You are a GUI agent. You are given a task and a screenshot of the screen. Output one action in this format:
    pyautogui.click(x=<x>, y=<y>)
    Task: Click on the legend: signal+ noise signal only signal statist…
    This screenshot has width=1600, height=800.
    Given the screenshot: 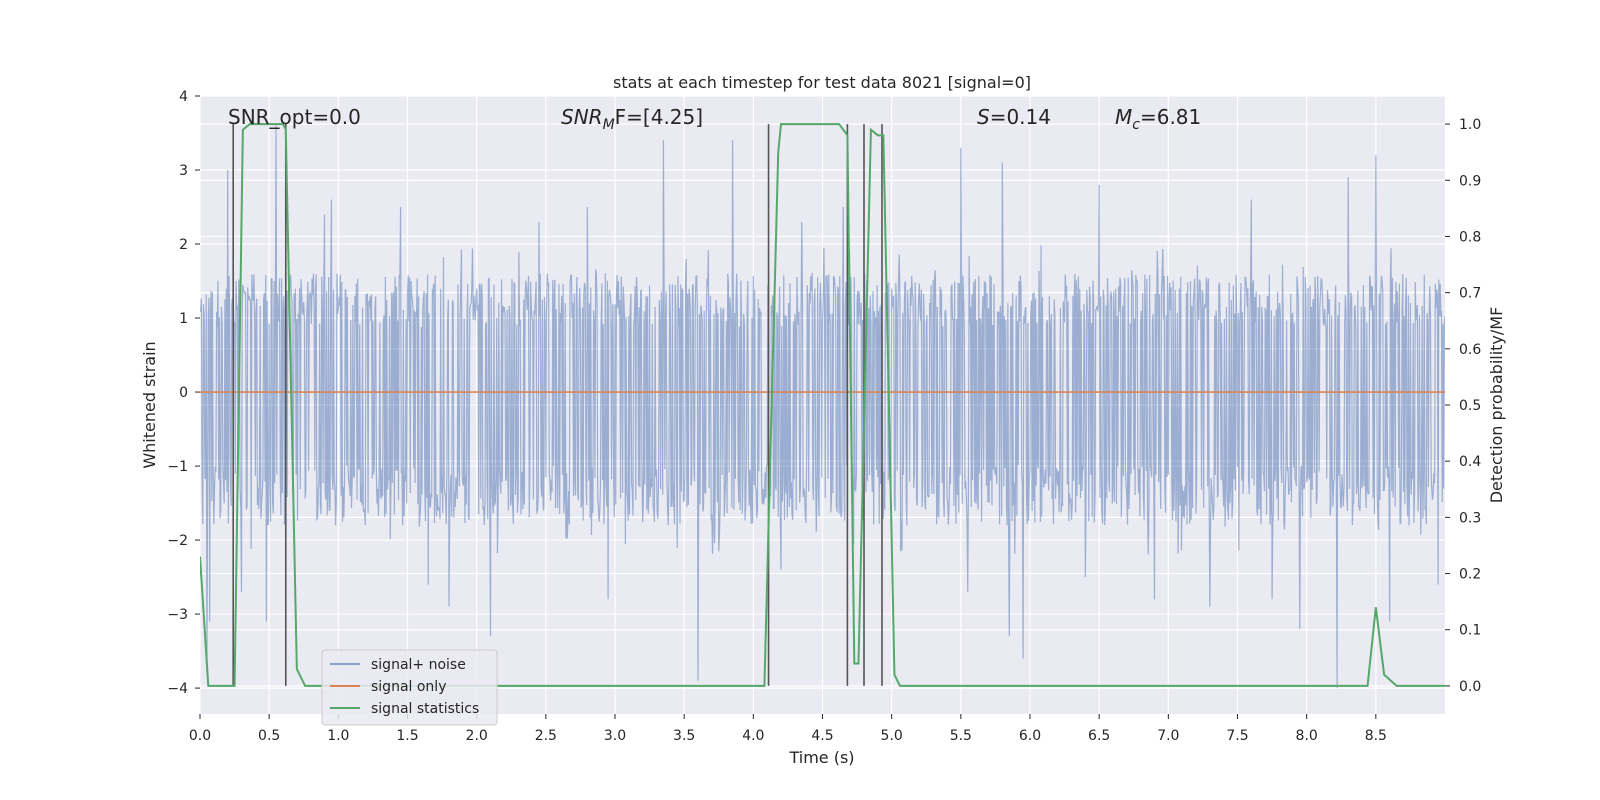 What is the action you would take?
    pyautogui.click(x=409, y=687)
    